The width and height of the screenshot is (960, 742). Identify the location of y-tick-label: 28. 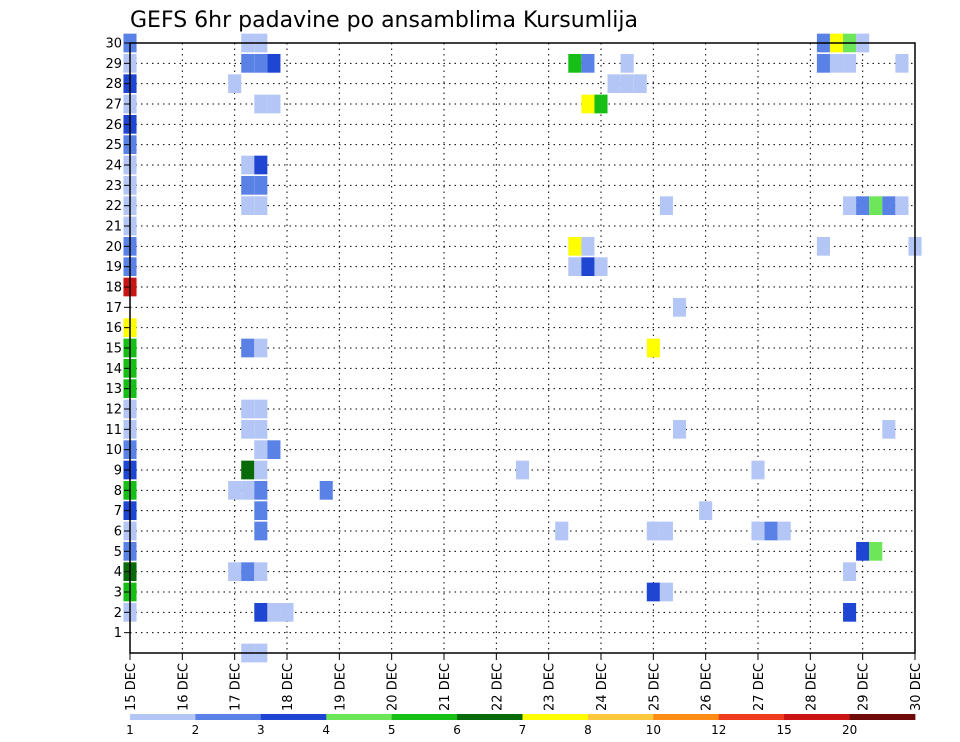
(113, 84).